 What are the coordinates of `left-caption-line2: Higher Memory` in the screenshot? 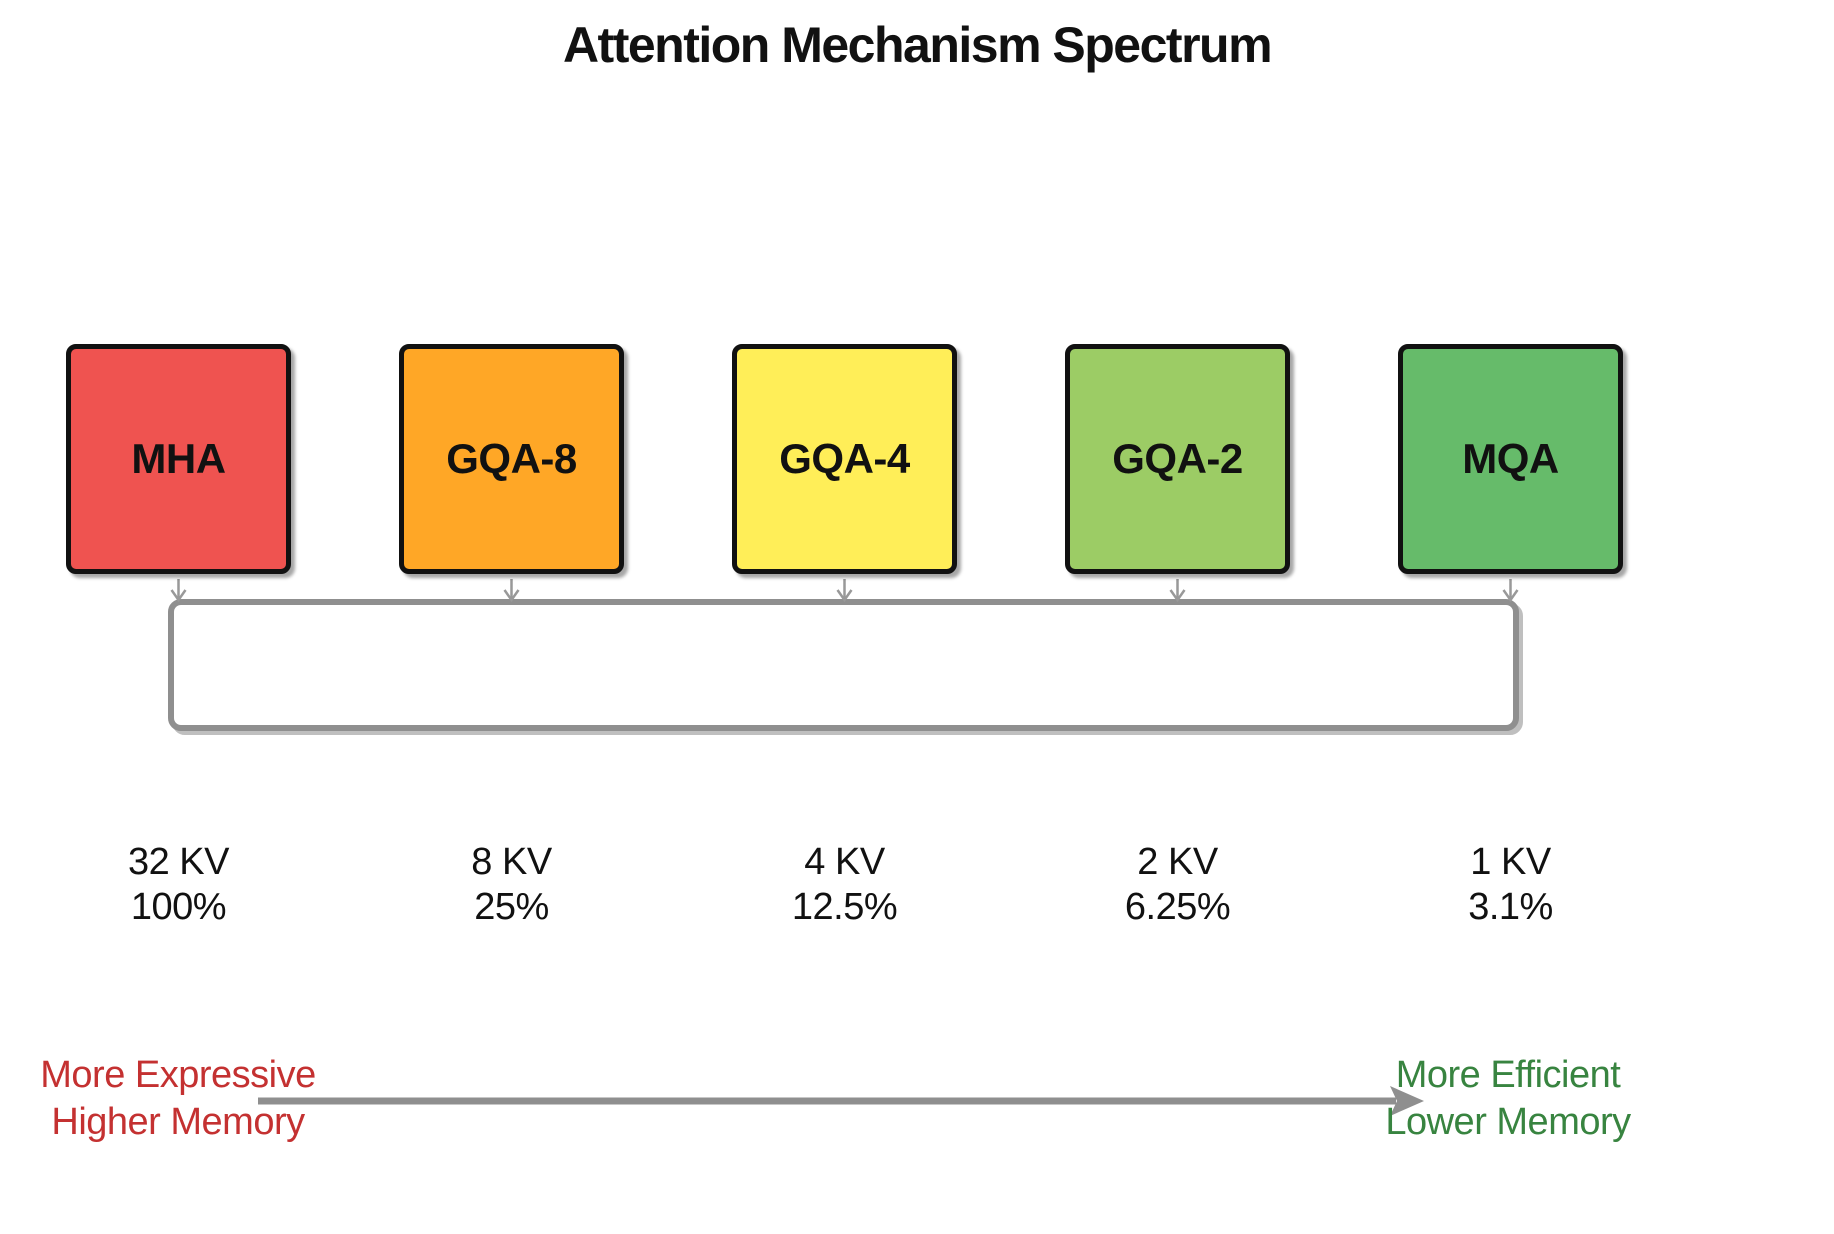 It's located at (178, 1122).